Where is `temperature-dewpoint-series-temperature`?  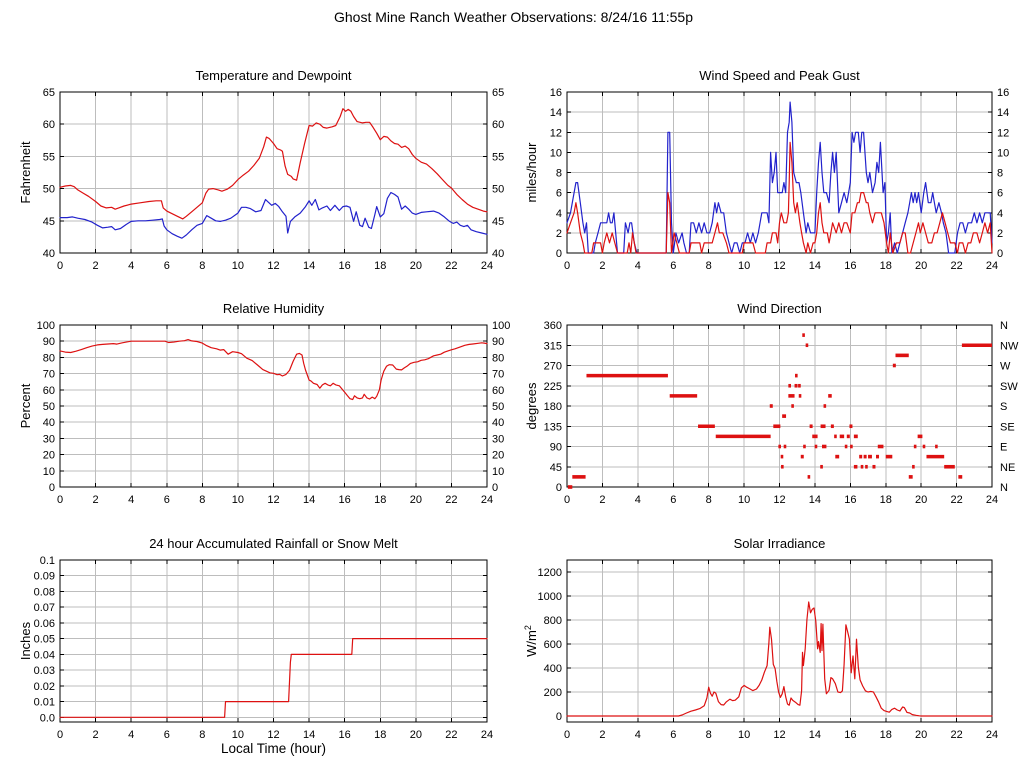 temperature-dewpoint-series-temperature is located at coordinates (273, 164).